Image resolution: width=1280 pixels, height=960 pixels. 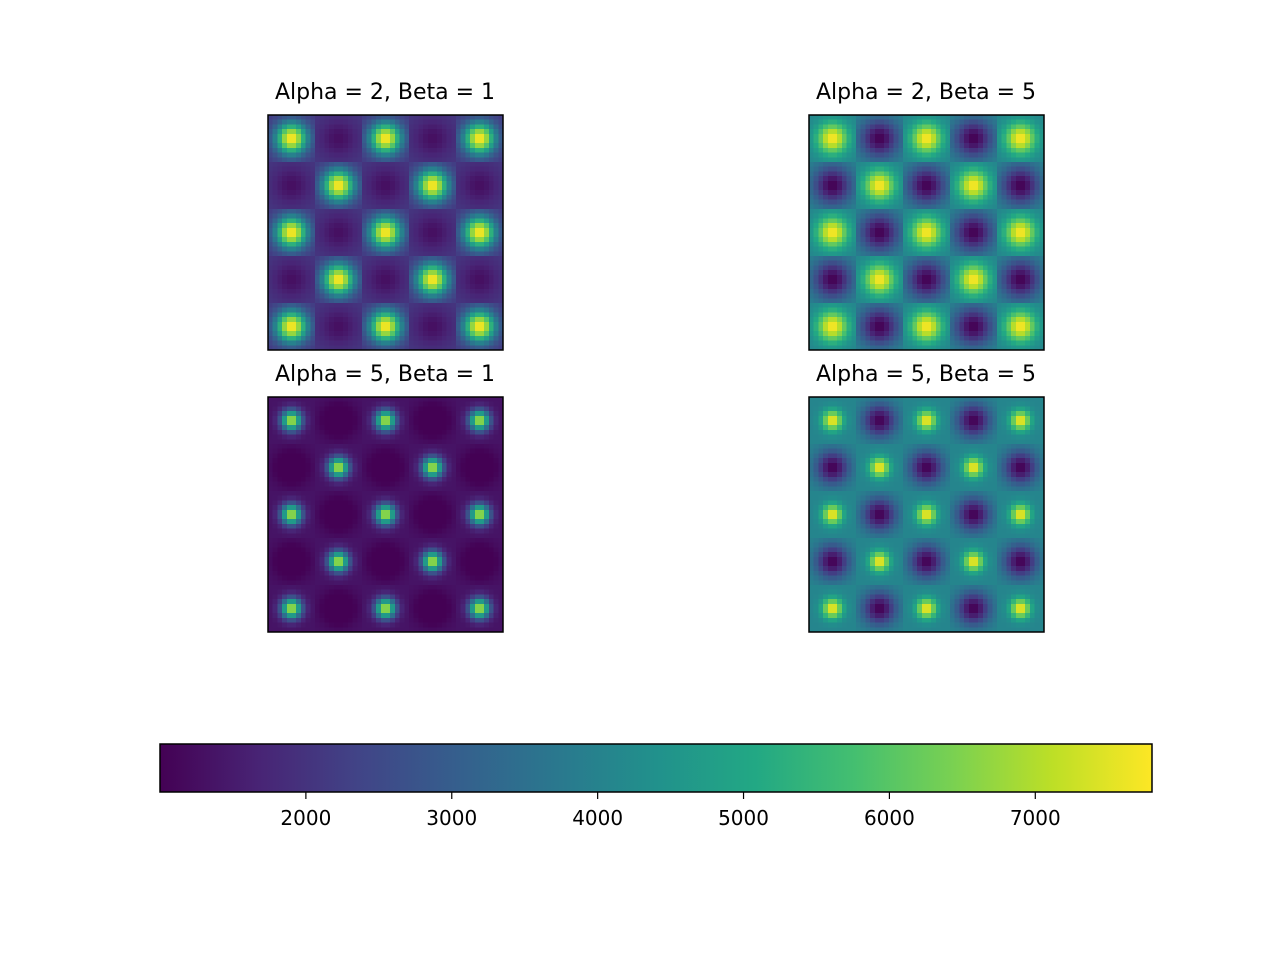 I want to click on panel-4-heatmap, so click(x=926, y=514).